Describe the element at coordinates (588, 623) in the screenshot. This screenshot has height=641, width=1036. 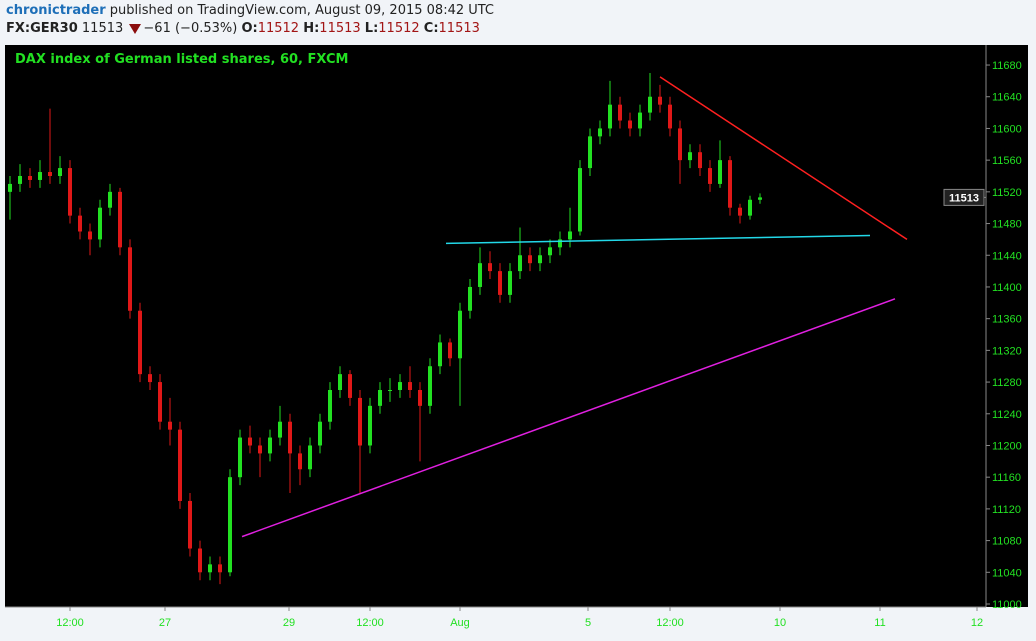
I see `x-tick-label: 5` at that location.